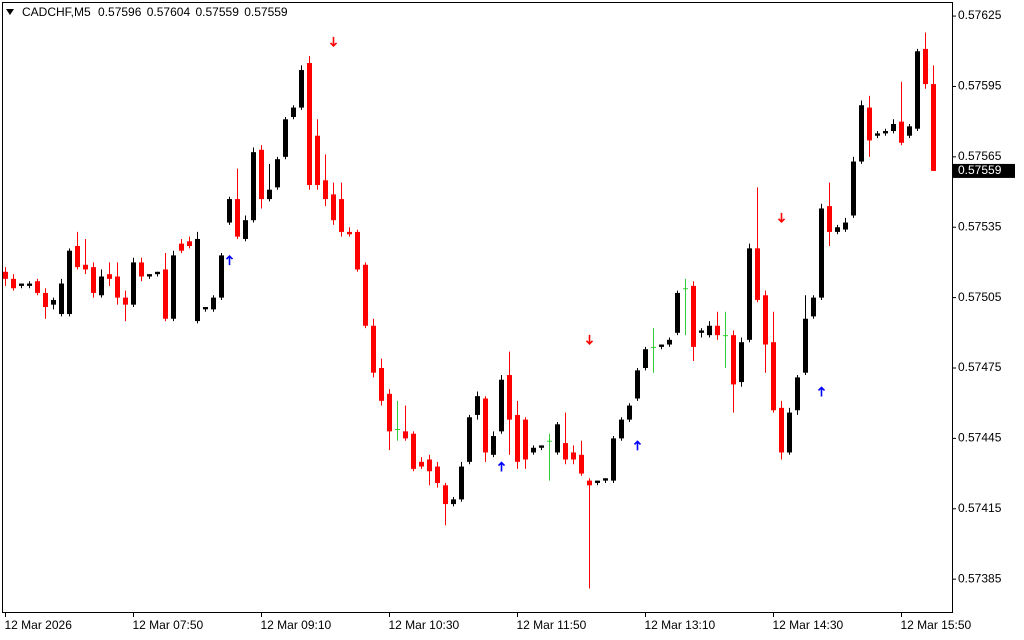 This screenshot has width=1024, height=640. What do you see at coordinates (980, 156) in the screenshot?
I see `y-tick-label: 0.57565` at bounding box center [980, 156].